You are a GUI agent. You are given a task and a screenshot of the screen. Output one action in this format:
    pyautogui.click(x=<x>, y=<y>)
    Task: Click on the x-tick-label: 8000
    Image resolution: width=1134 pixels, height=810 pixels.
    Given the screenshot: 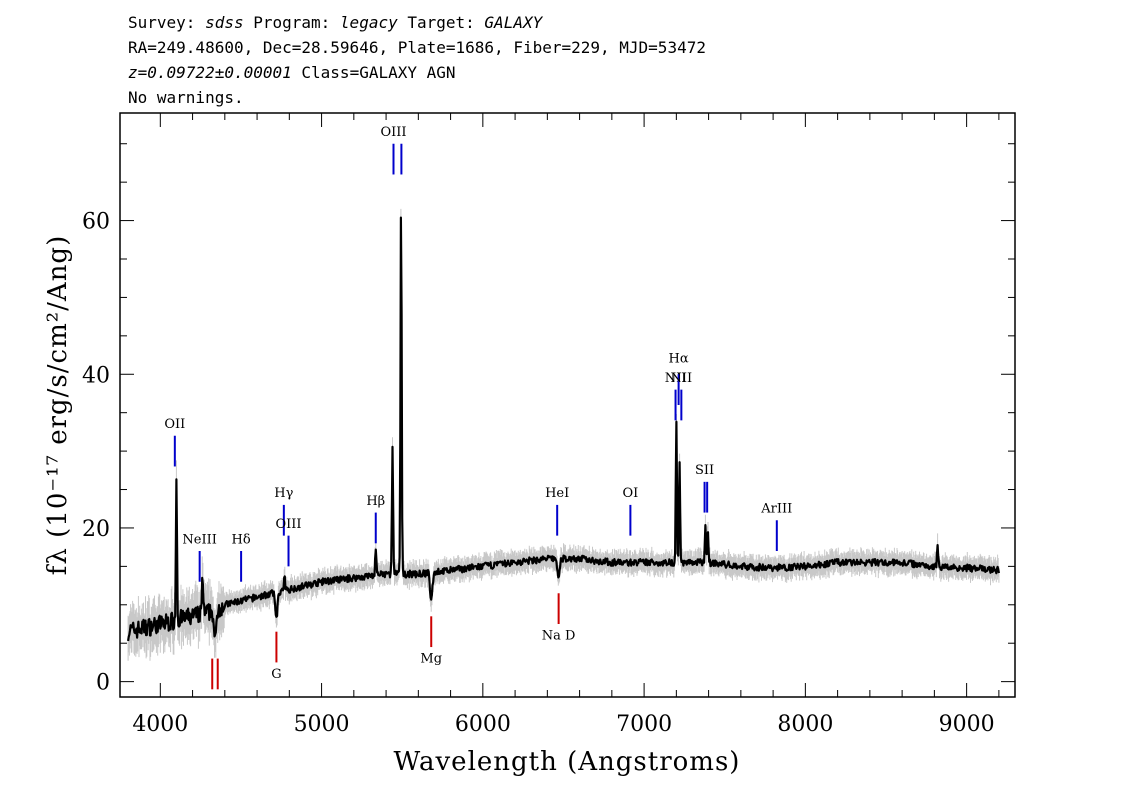 What is the action you would take?
    pyautogui.click(x=805, y=724)
    